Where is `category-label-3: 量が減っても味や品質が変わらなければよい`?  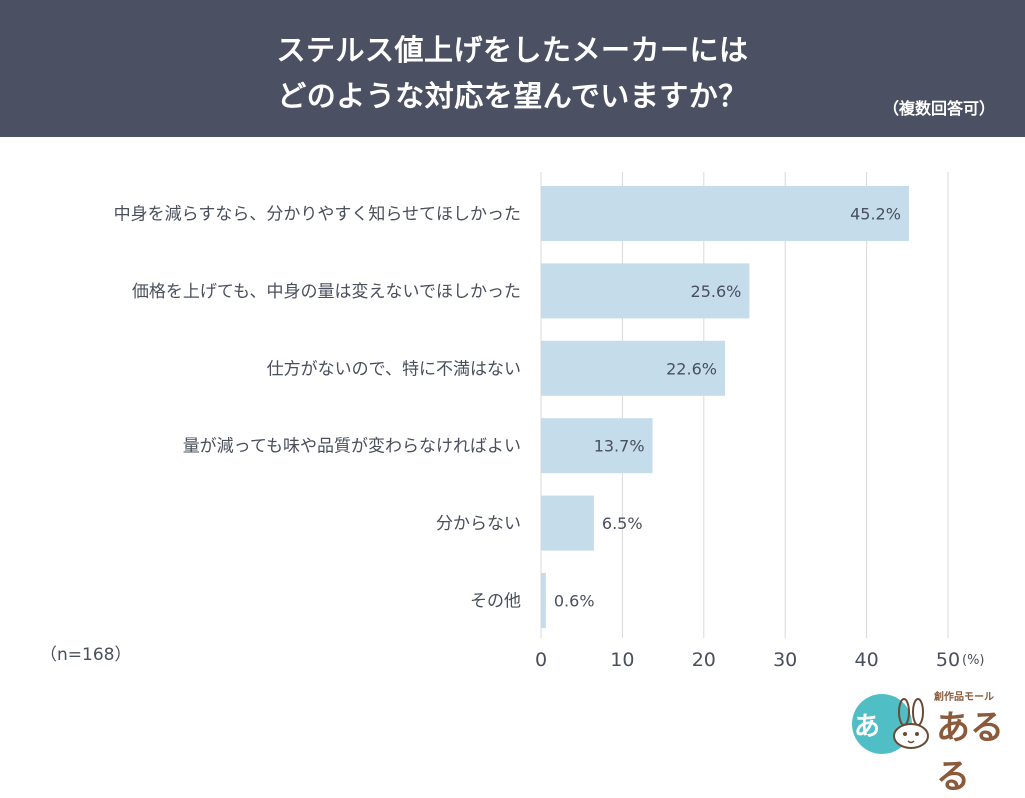 category-label-3: 量が減っても味や品質が変わらなければよい is located at coordinates (352, 447).